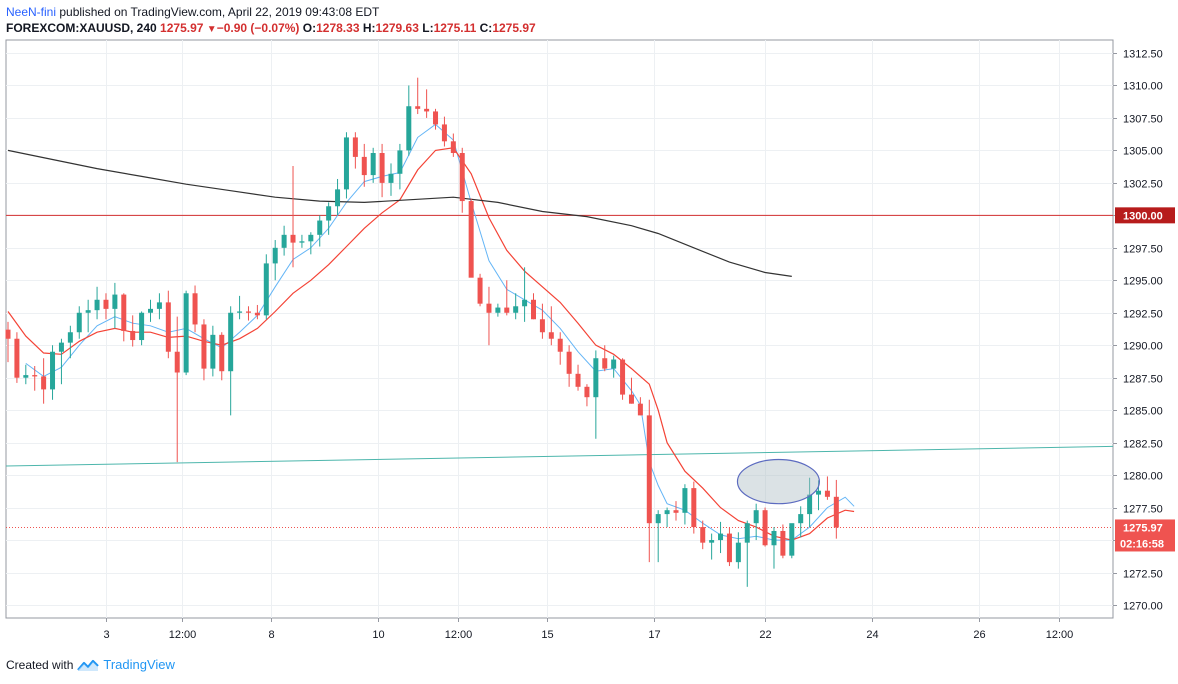  I want to click on annotation-layer, so click(778, 481).